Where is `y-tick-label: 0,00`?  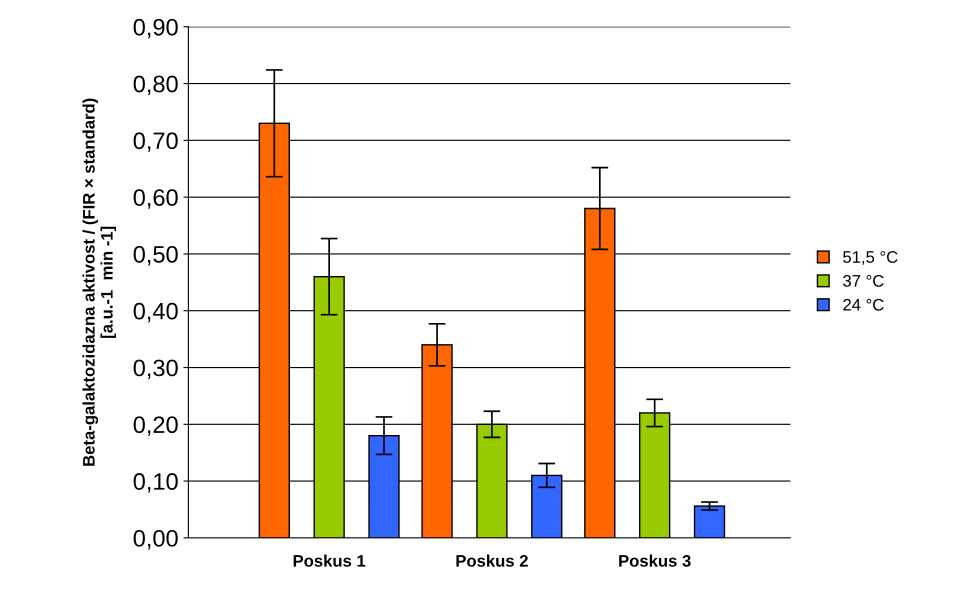 y-tick-label: 0,00 is located at coordinates (156, 540).